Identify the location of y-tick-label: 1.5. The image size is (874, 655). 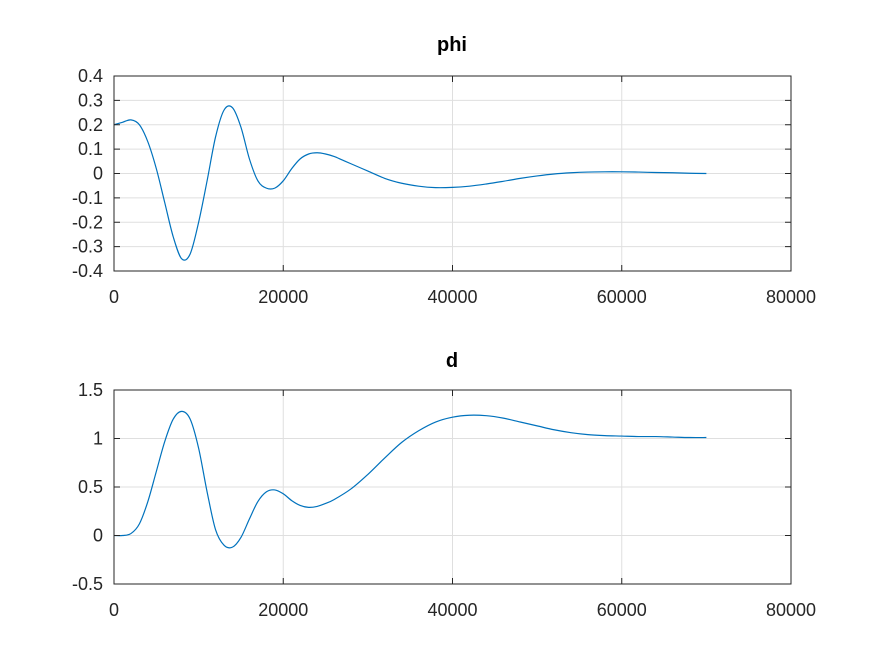
(90, 390).